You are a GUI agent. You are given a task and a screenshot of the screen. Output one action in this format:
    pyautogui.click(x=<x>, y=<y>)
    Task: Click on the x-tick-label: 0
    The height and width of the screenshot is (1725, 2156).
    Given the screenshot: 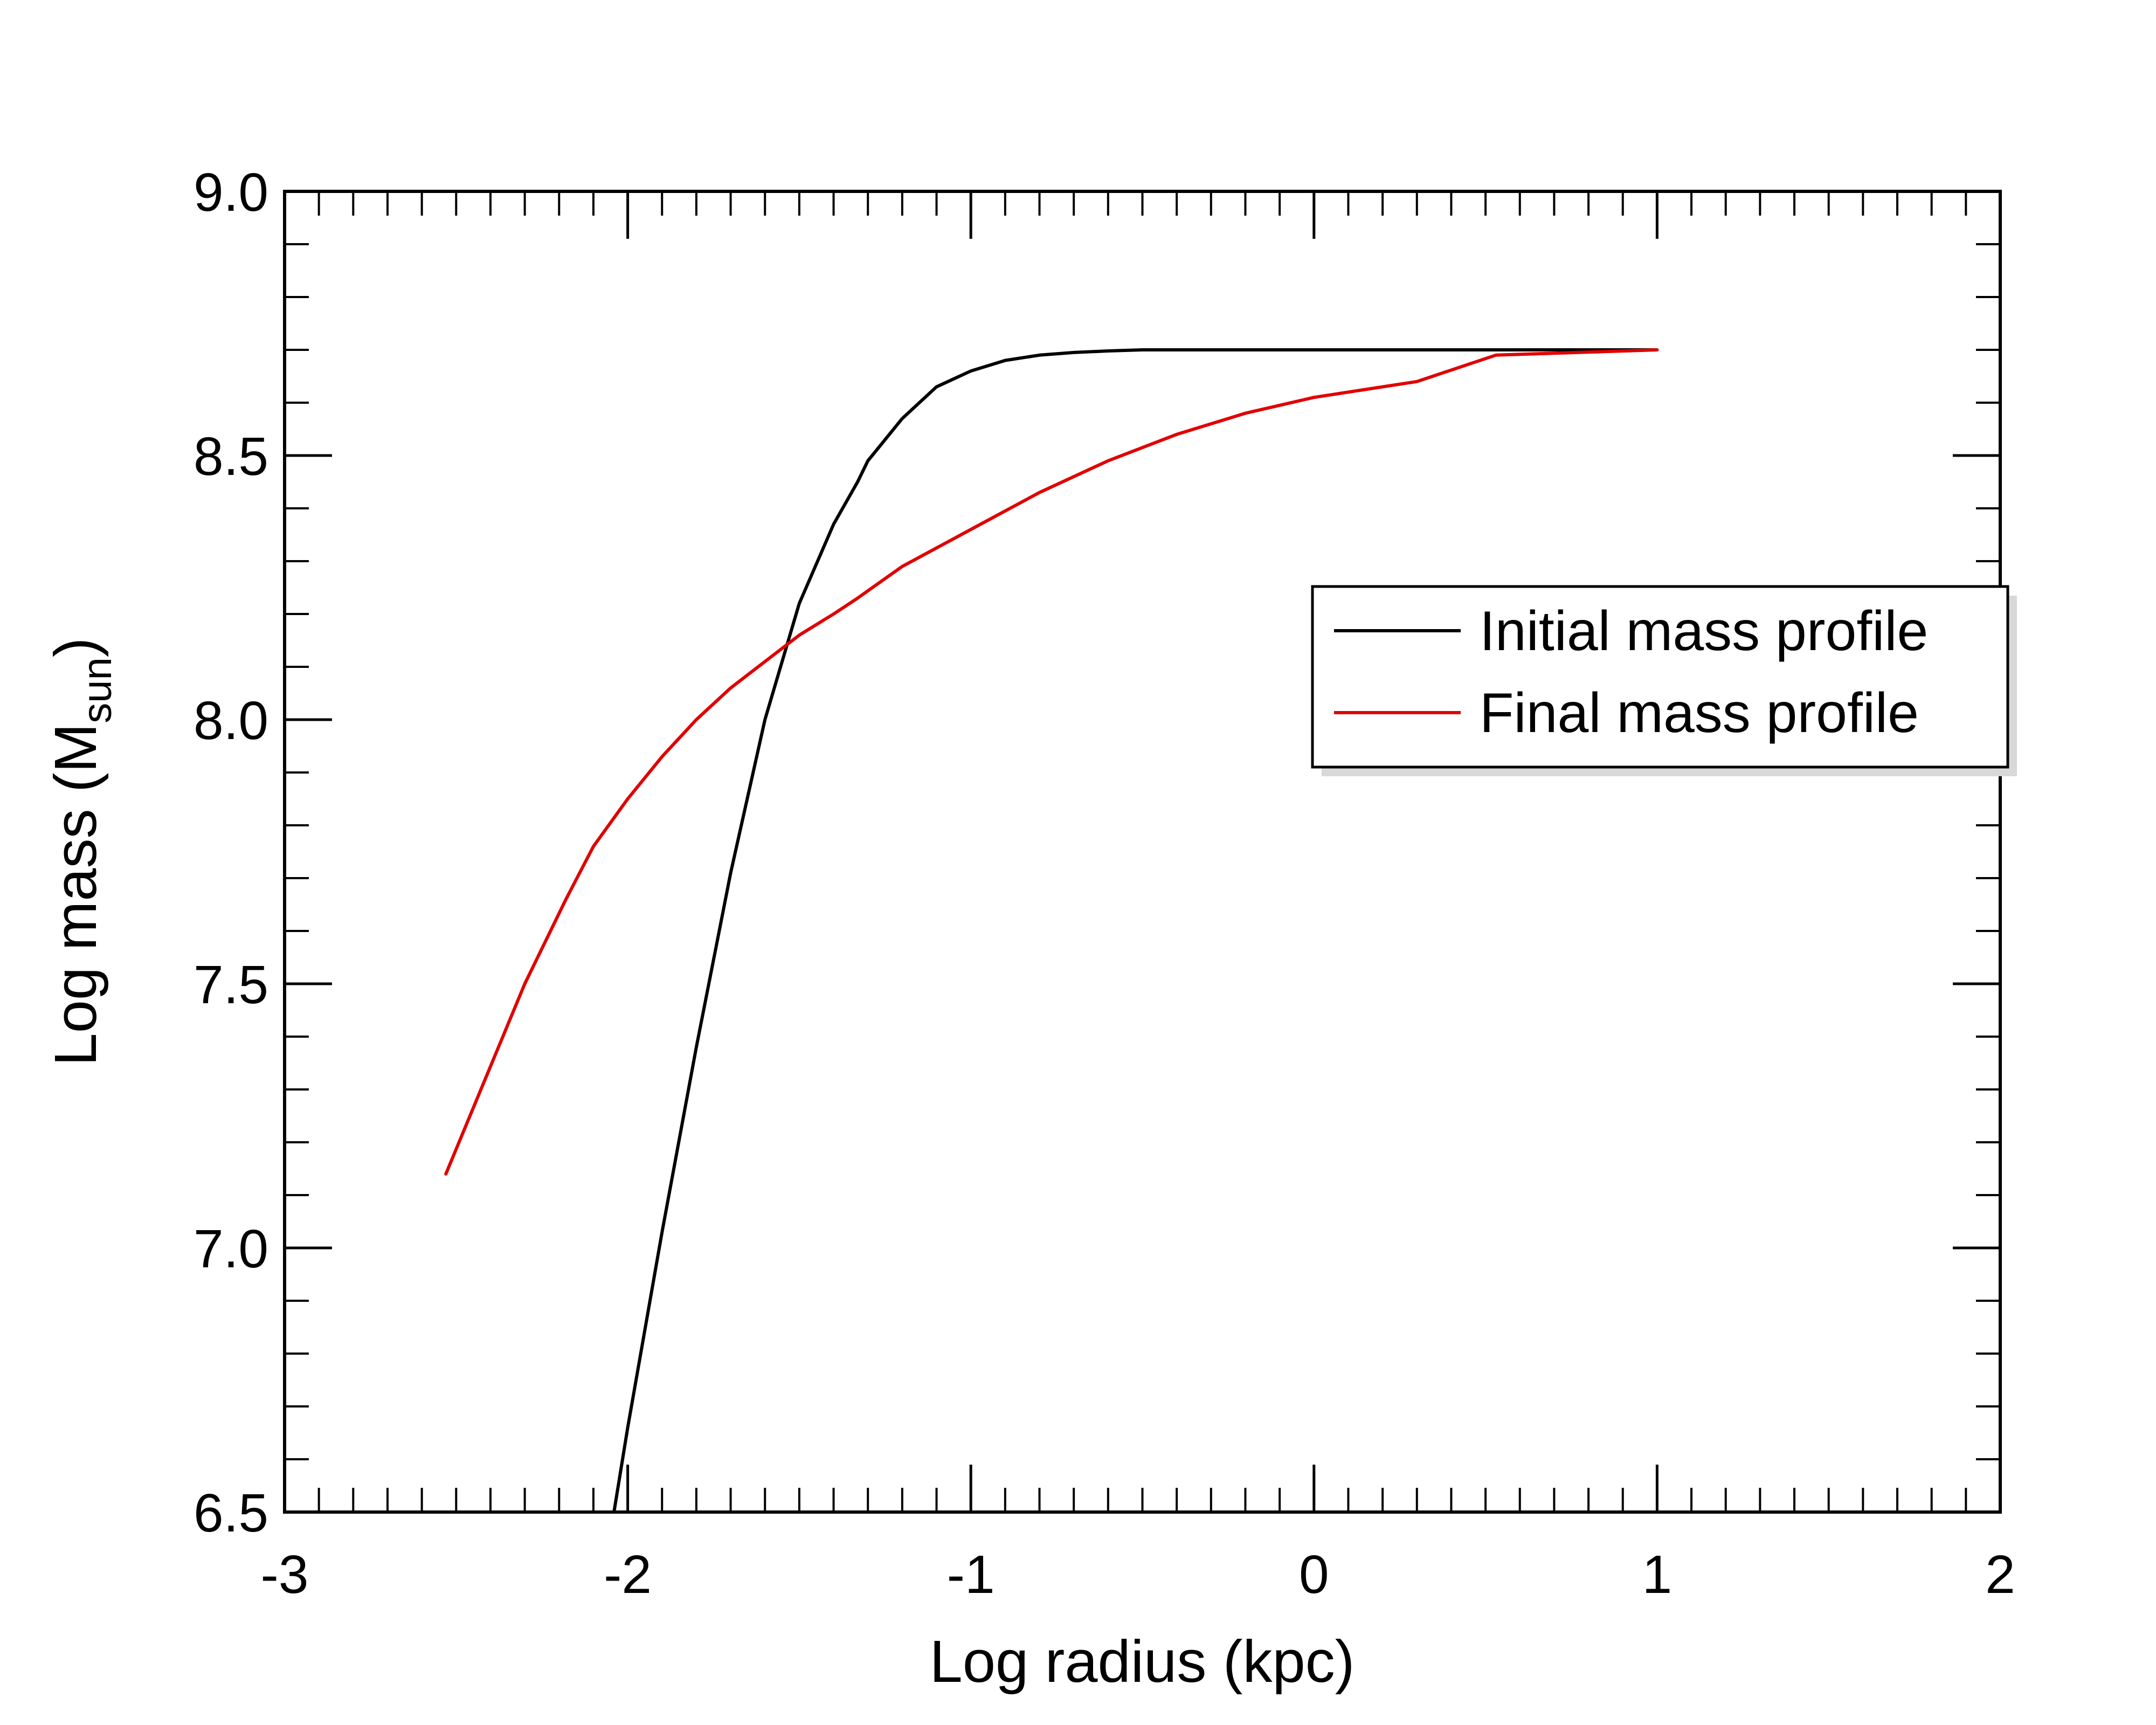 What is the action you would take?
    pyautogui.click(x=1314, y=1574)
    